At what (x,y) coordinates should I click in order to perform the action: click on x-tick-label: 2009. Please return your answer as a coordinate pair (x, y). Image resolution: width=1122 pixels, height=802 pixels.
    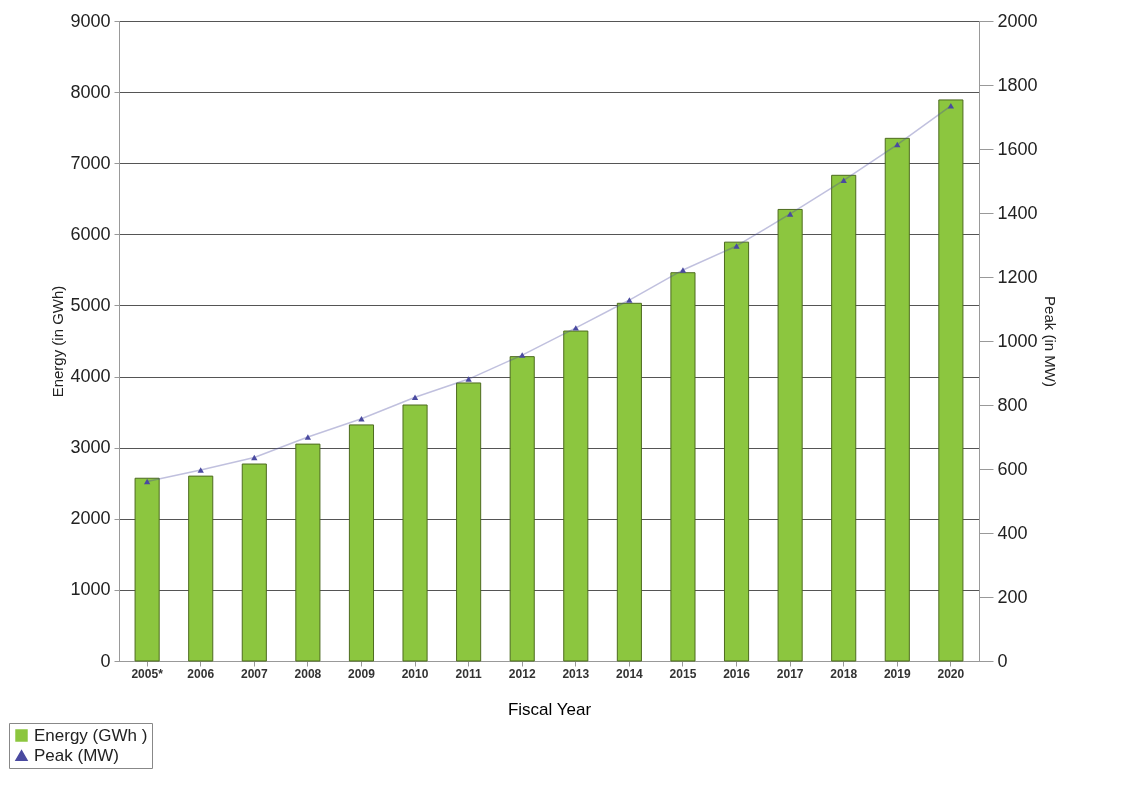
    Looking at the image, I should click on (362, 673).